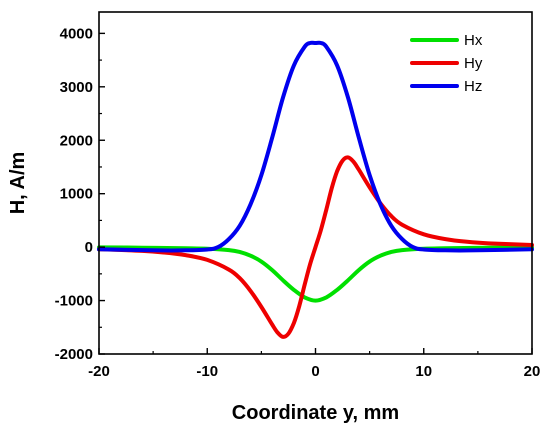 This screenshot has width=550, height=432. I want to click on y-tick-label: 3000, so click(76, 87).